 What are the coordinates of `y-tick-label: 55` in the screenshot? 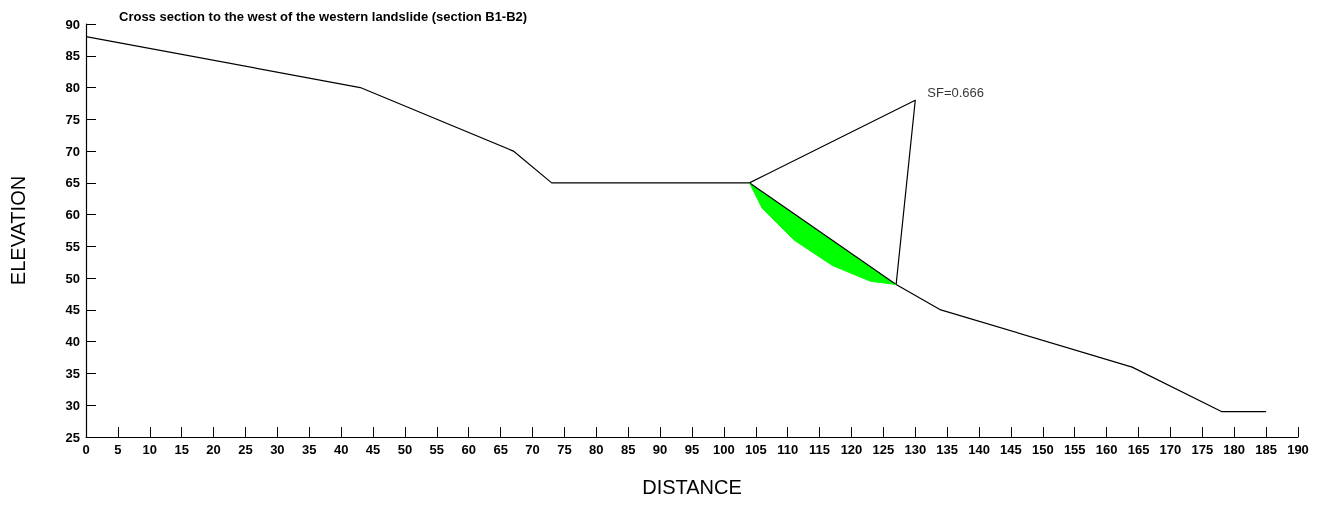 It's located at (72, 246).